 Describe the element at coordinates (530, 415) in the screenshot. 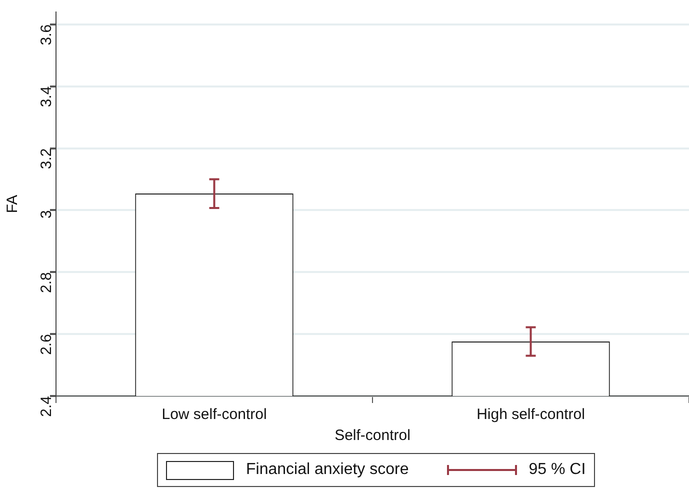

I see `x-tick-label: High self-control` at that location.